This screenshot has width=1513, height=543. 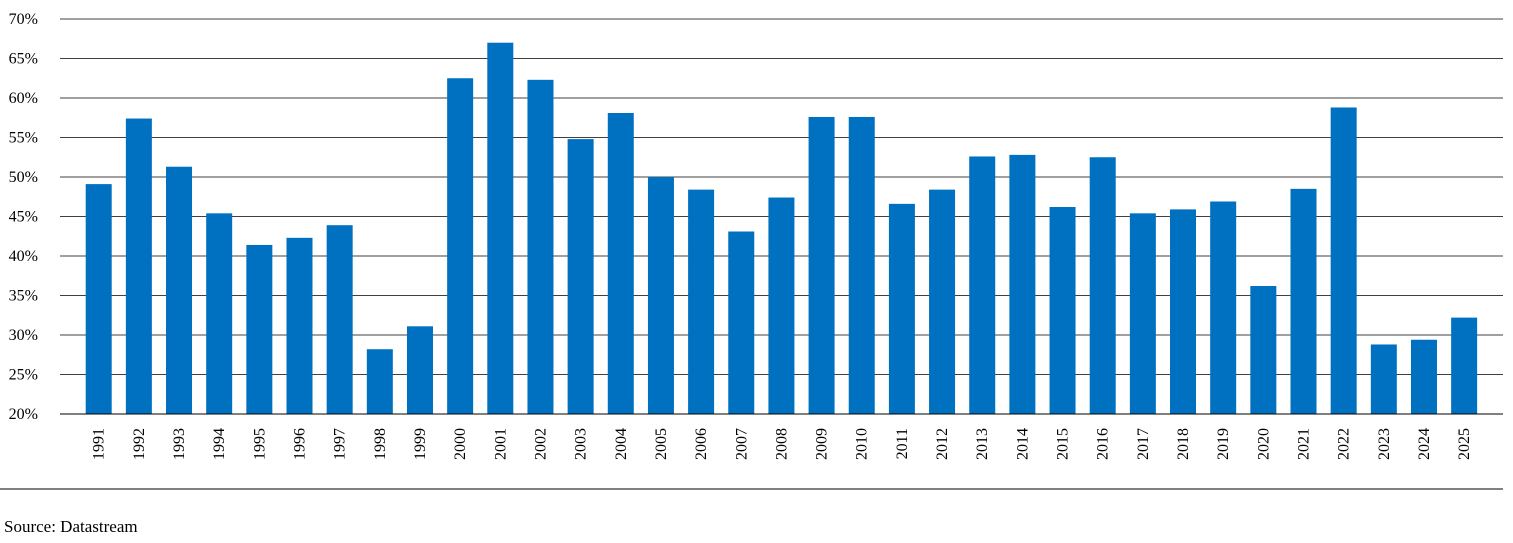 I want to click on x-tick-label-2014: 2014, so click(x=1022, y=444).